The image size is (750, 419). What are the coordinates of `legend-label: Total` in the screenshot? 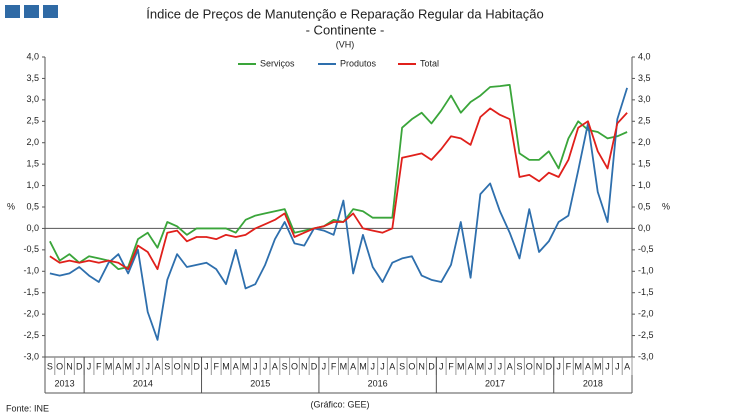 It's located at (429, 63).